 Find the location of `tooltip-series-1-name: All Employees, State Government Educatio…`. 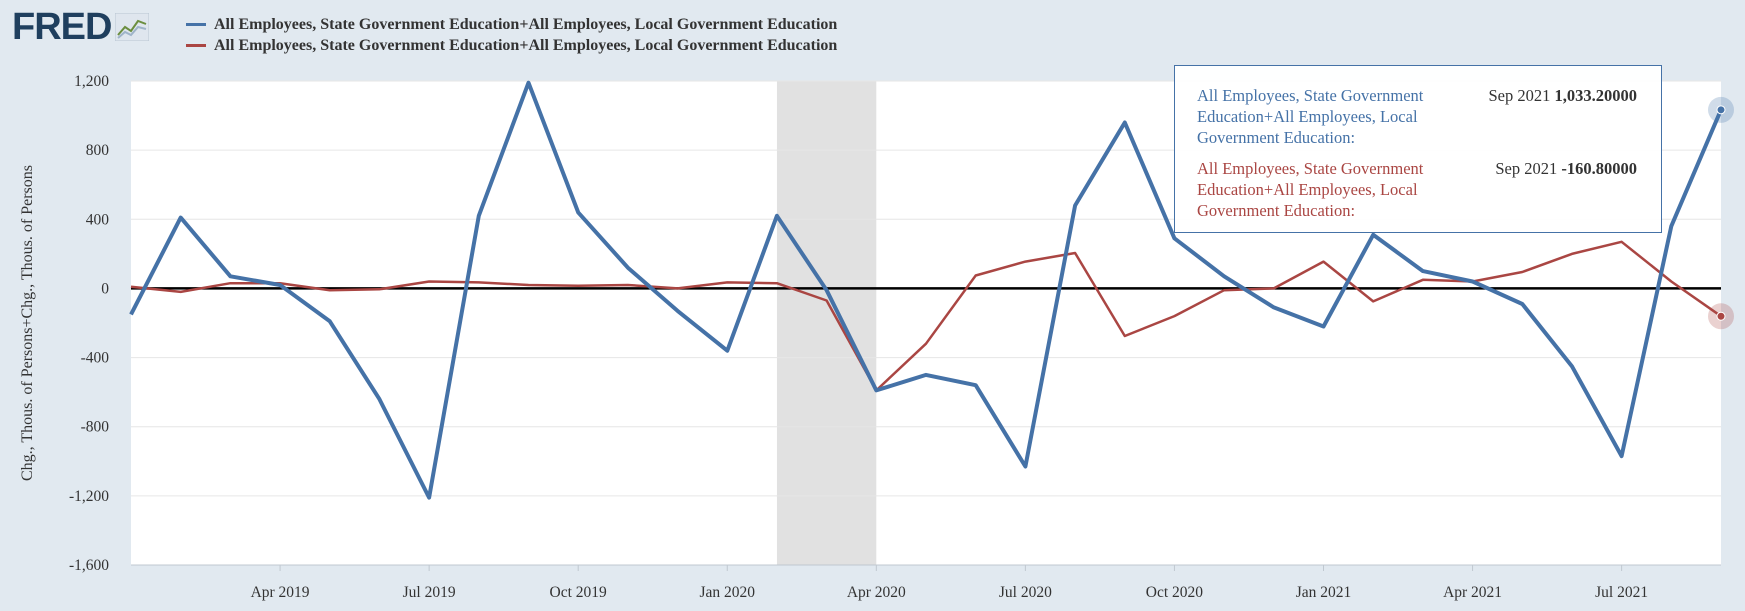

tooltip-series-1-name: All Employees, State Government Educatio… is located at coordinates (1310, 116).